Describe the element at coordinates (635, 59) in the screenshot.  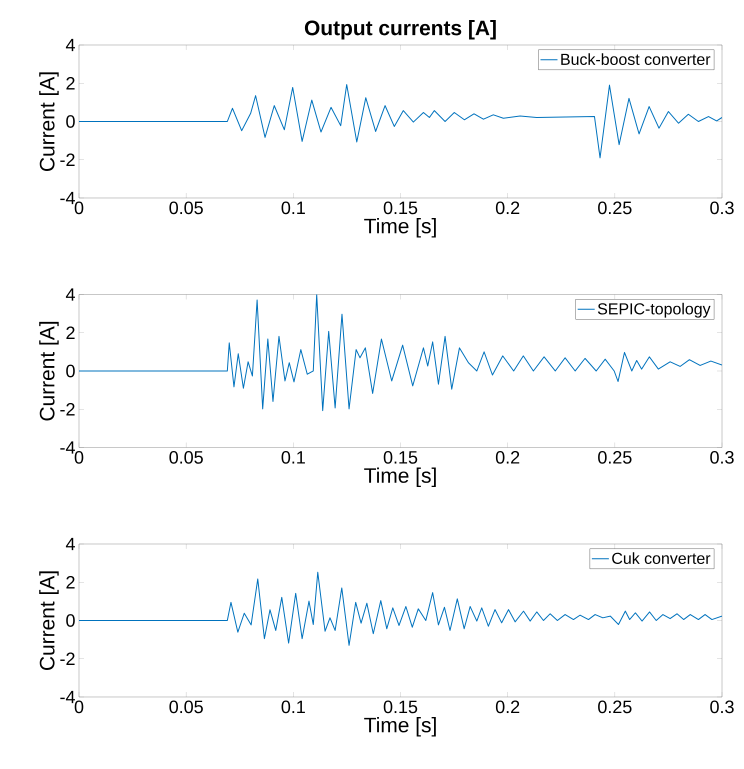
I see `legend-label: Buck-boost converter` at that location.